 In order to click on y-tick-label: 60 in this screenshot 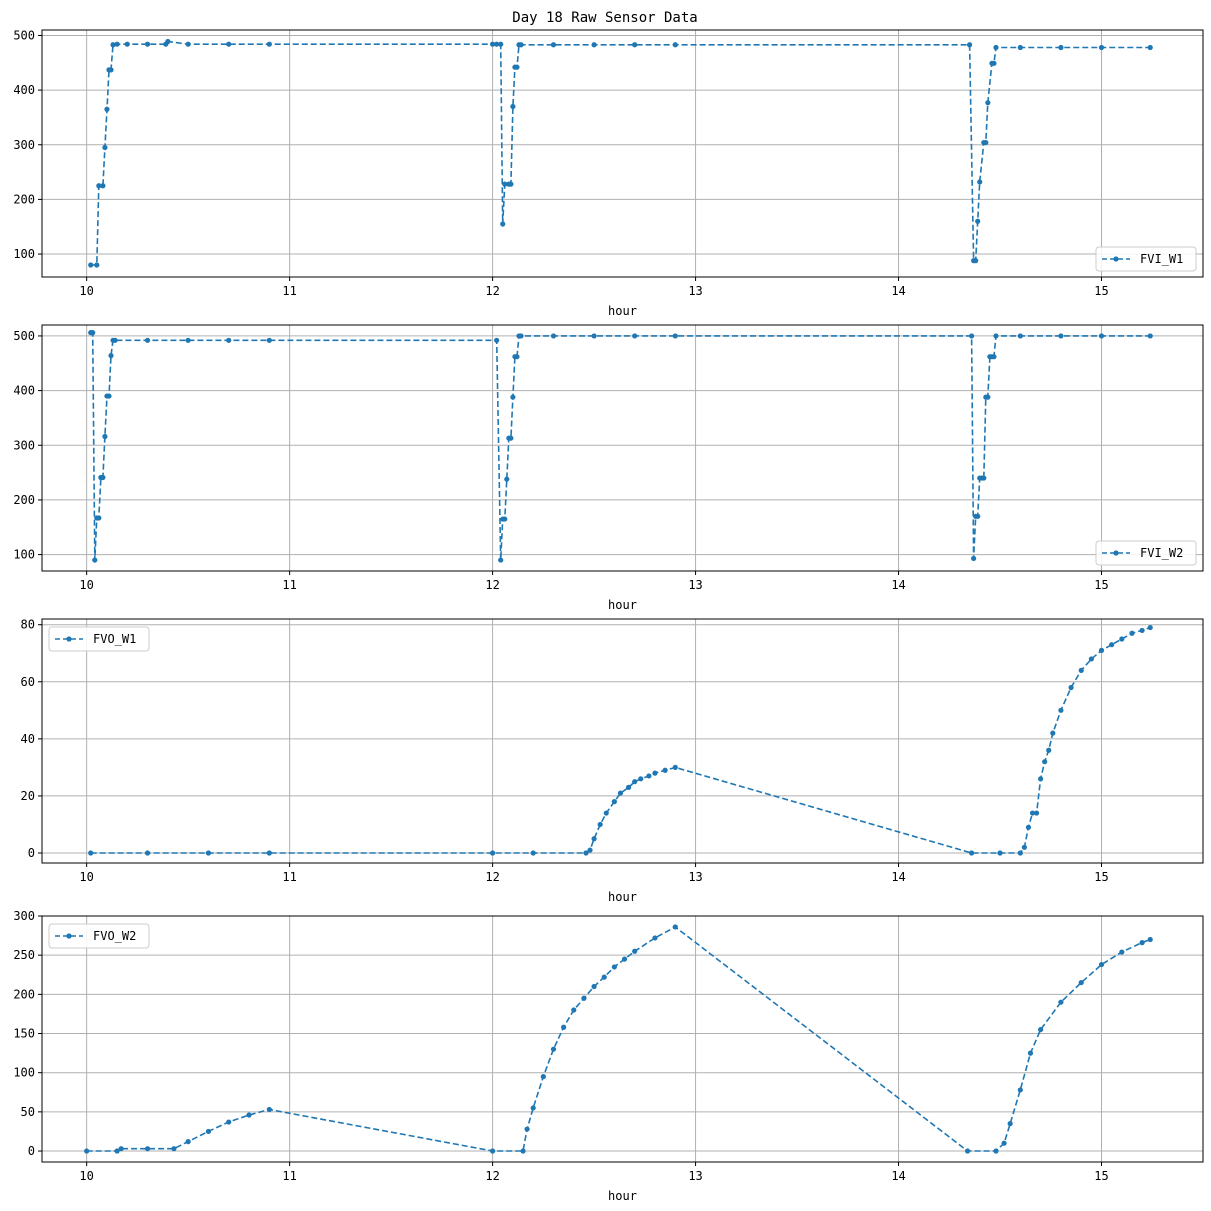, I will do `click(28, 682)`.